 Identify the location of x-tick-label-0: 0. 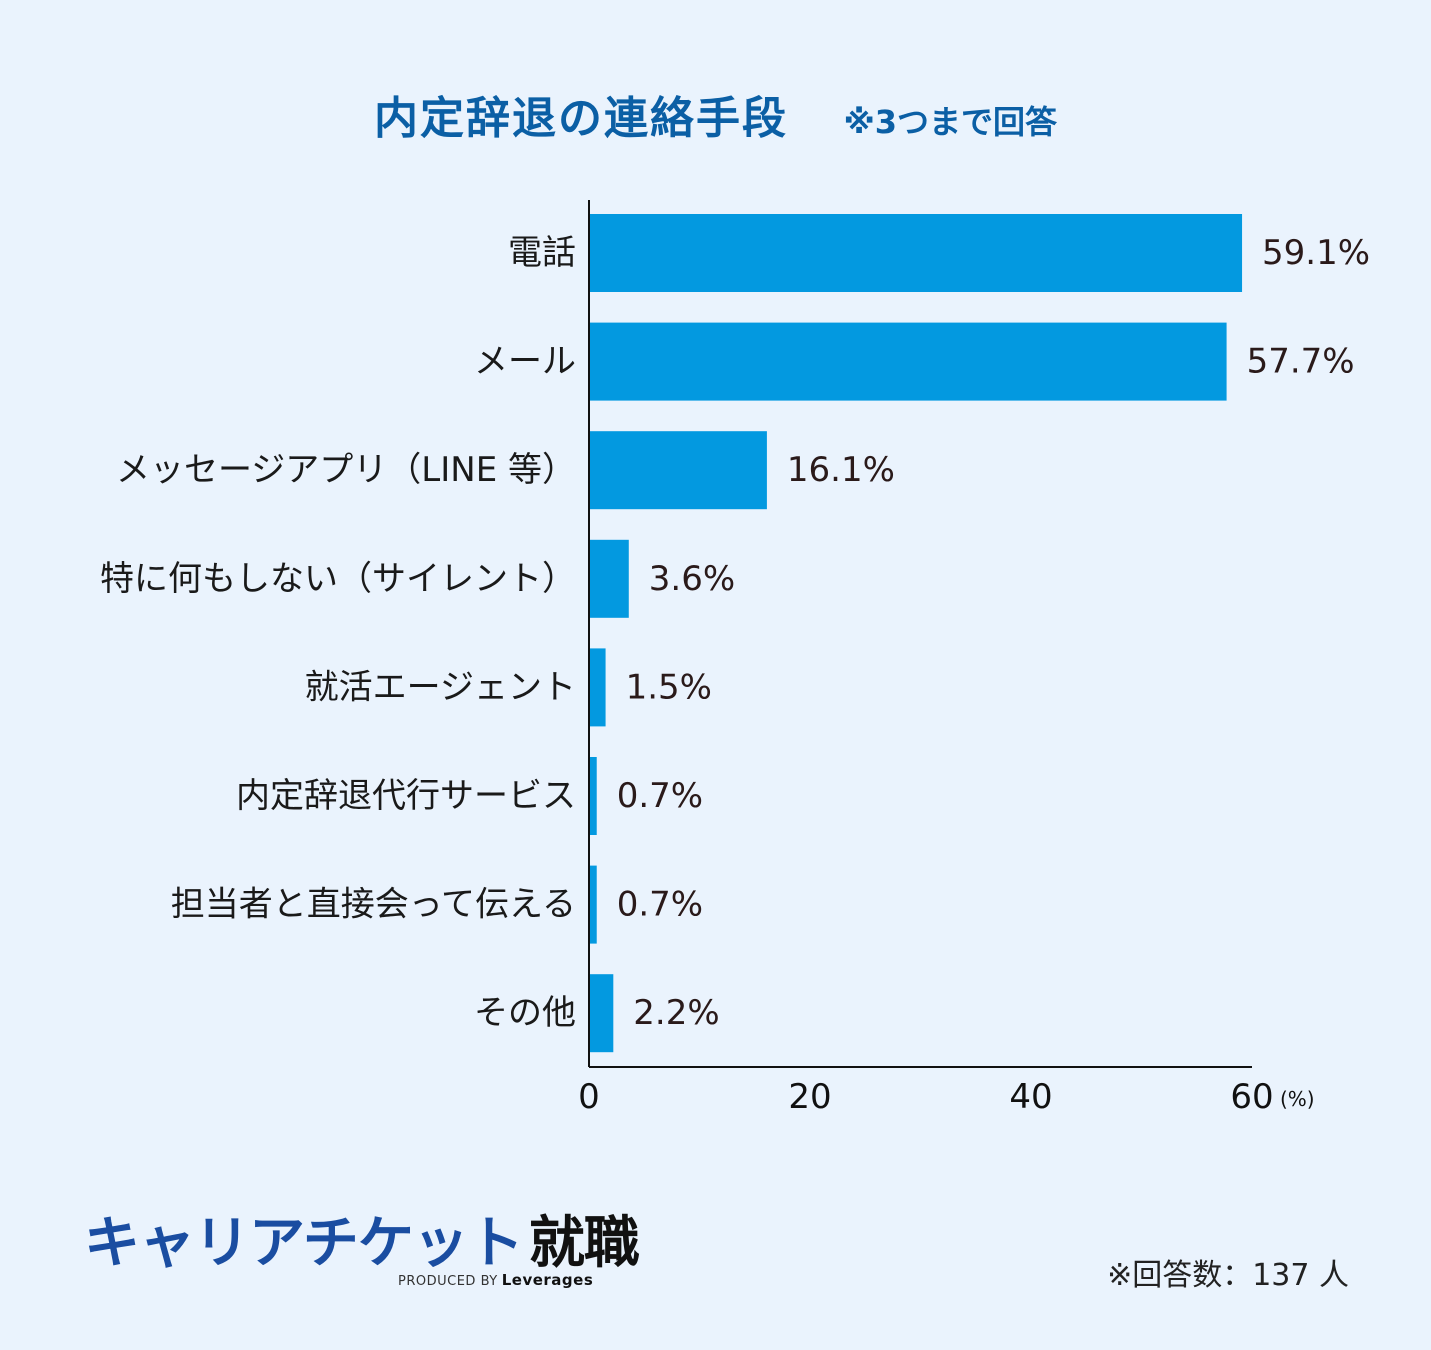
(589, 1097).